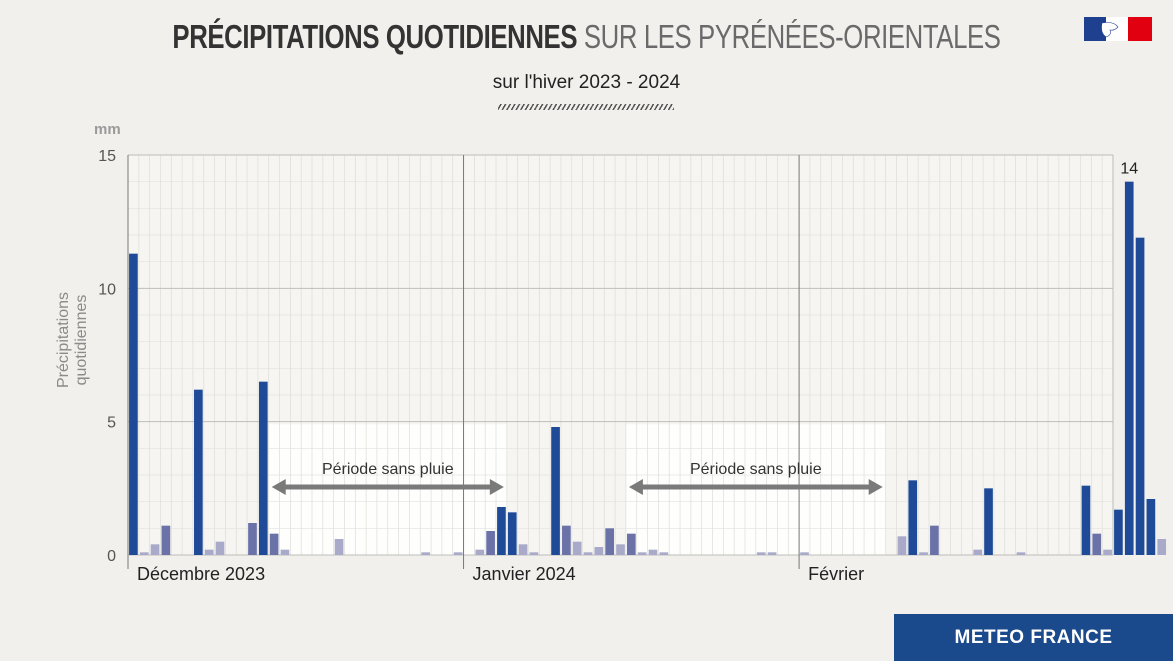 The height and width of the screenshot is (661, 1173). What do you see at coordinates (836, 574) in the screenshot?
I see `month-label: Février` at bounding box center [836, 574].